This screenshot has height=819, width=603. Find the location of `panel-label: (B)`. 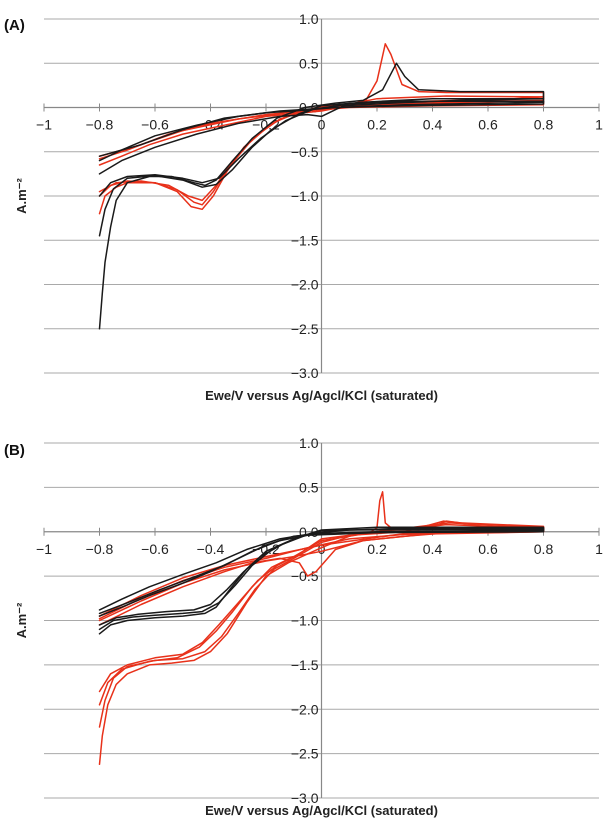

panel-label: (B) is located at coordinates (14, 450).